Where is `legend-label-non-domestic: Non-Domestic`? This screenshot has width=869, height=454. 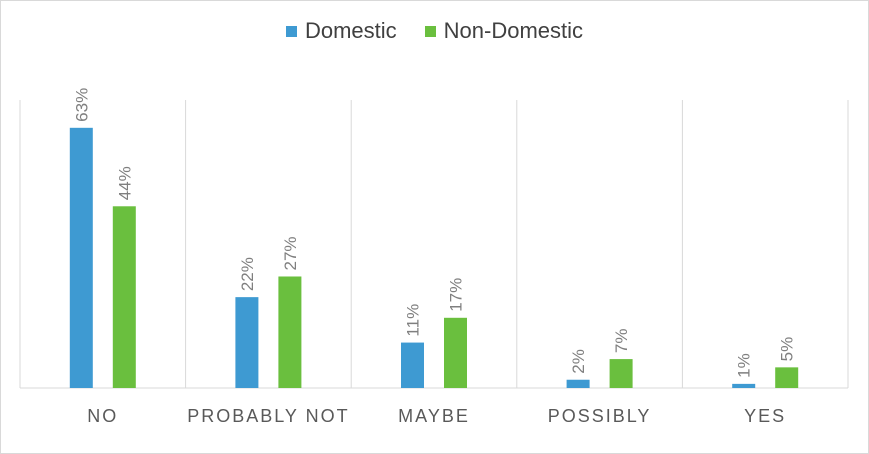 legend-label-non-domestic: Non-Domestic is located at coordinates (513, 30).